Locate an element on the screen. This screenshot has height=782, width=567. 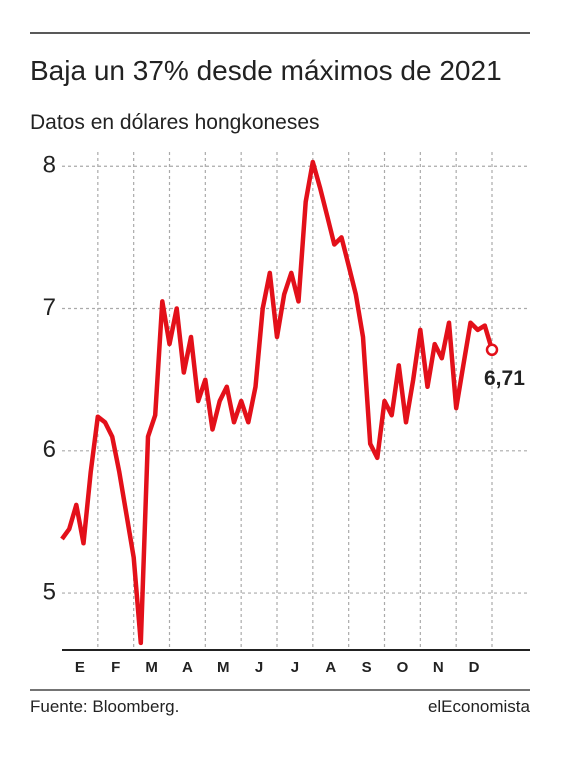
y-tick-label: 8 is located at coordinates (49, 165).